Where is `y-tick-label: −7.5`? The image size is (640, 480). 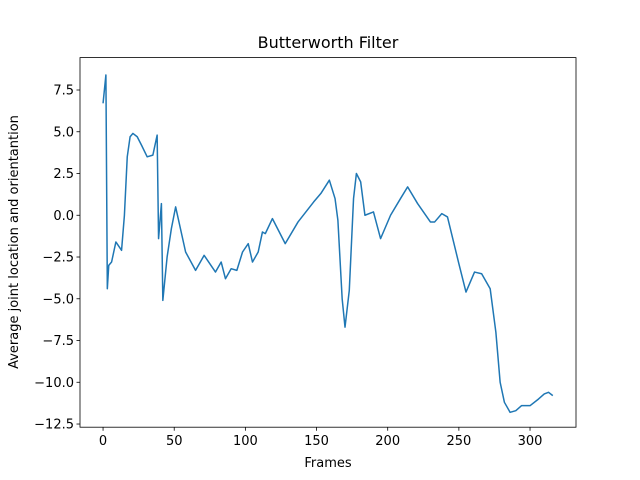
y-tick-label: −7.5 is located at coordinates (58, 341).